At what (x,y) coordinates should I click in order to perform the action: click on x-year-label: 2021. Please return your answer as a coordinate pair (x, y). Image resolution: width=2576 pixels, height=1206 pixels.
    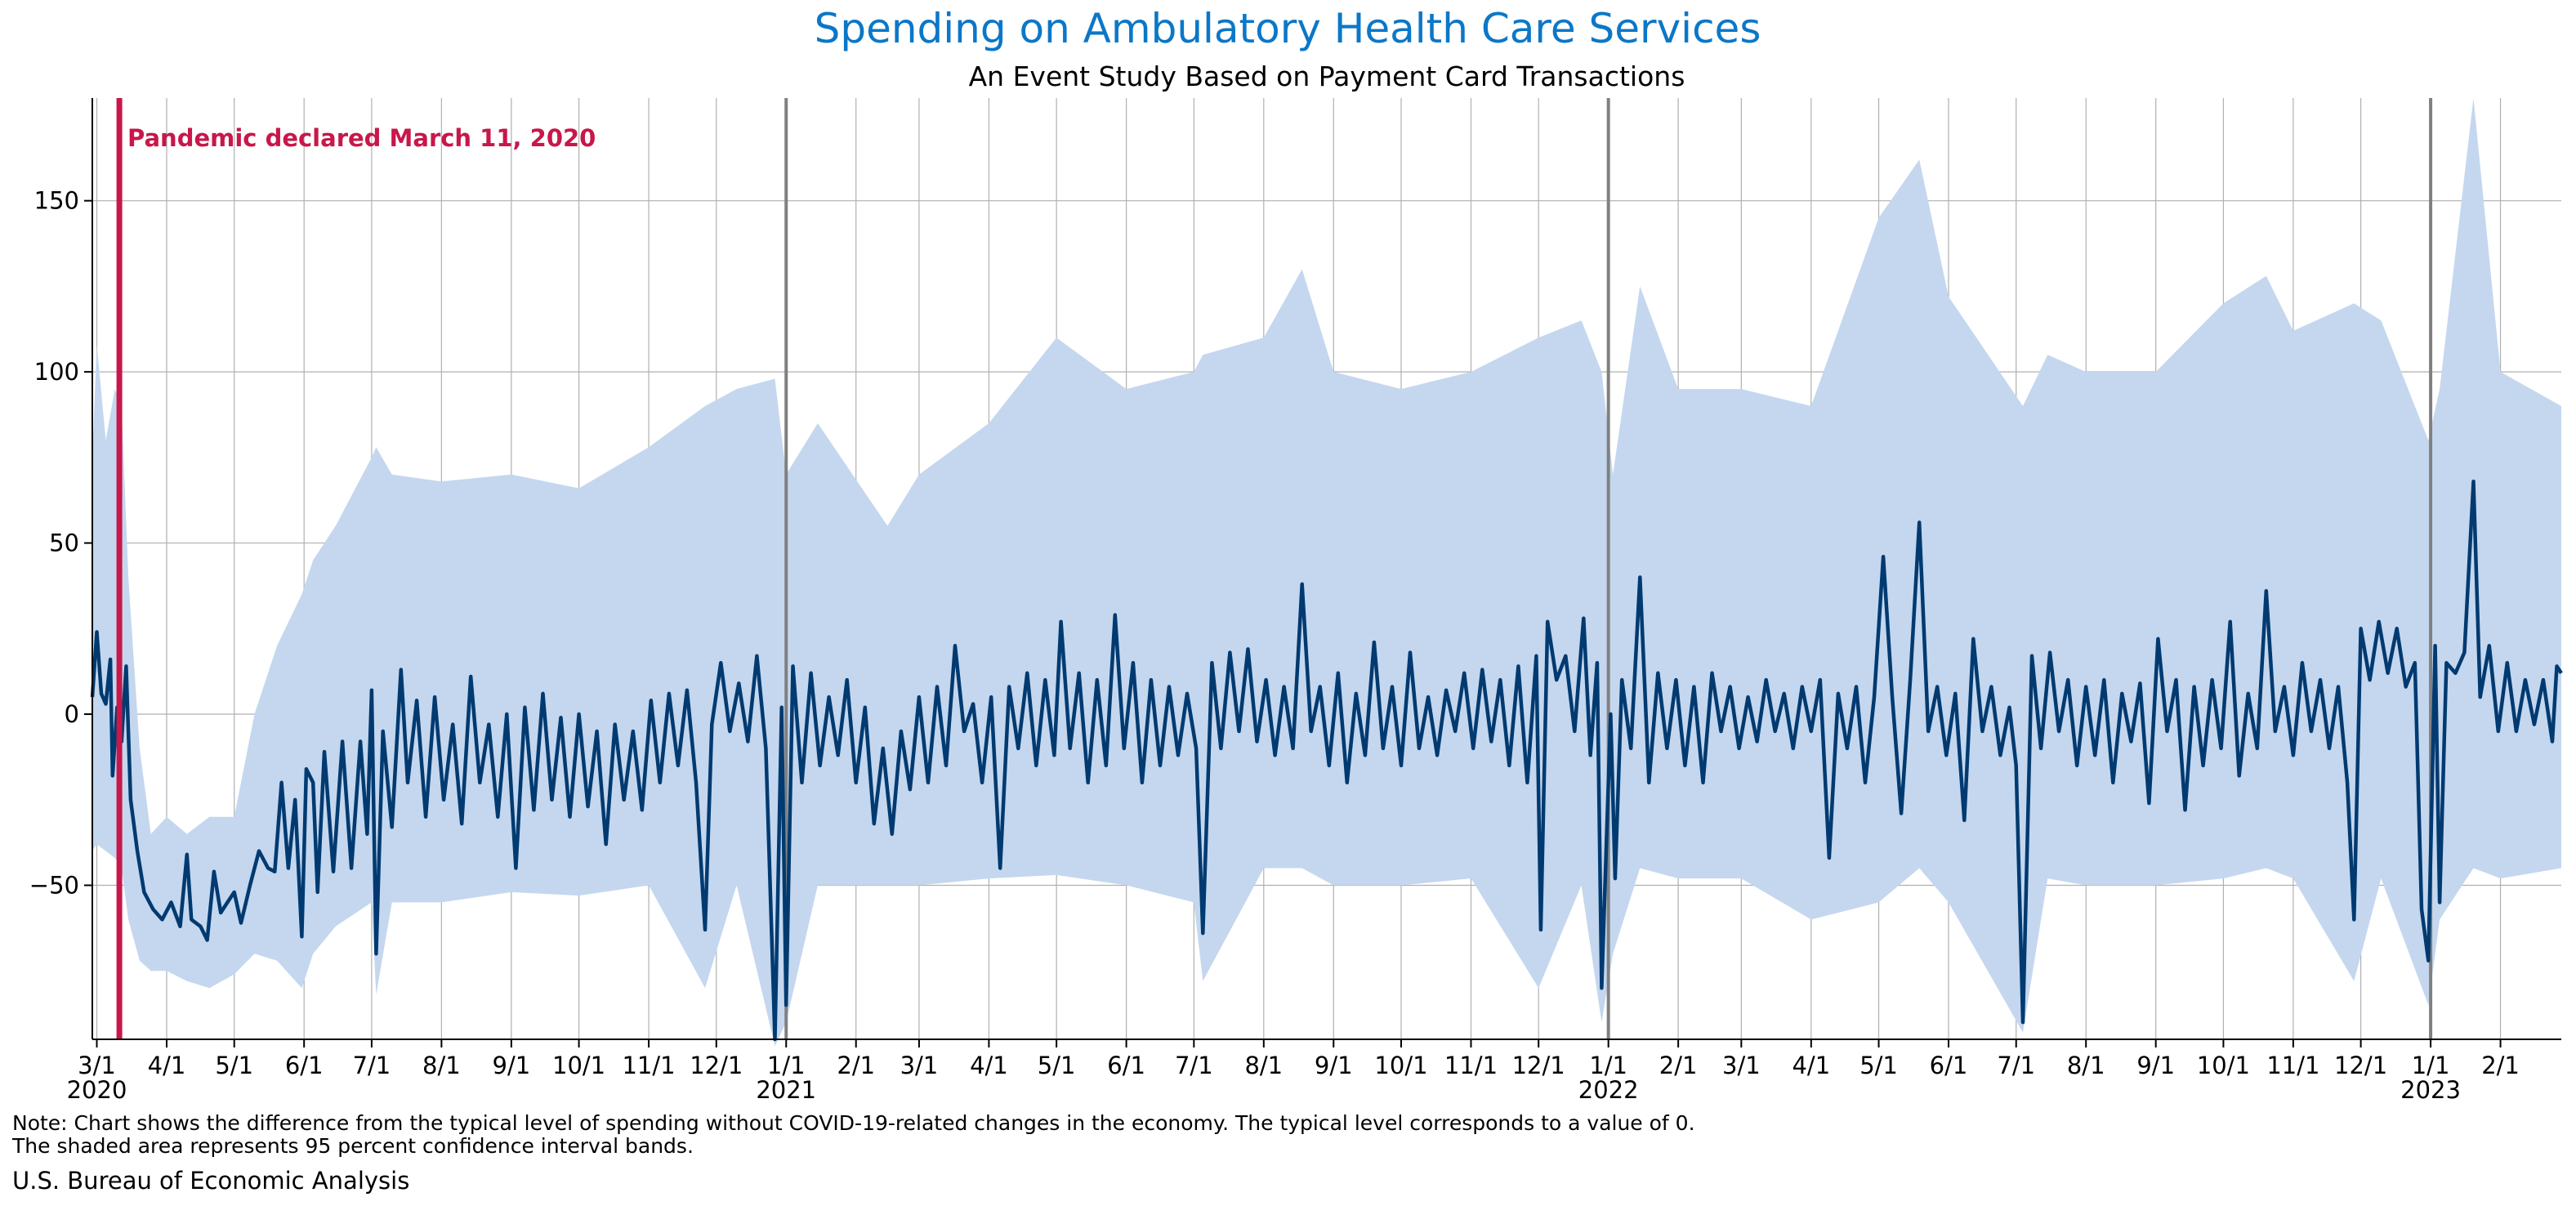
    Looking at the image, I should click on (786, 1090).